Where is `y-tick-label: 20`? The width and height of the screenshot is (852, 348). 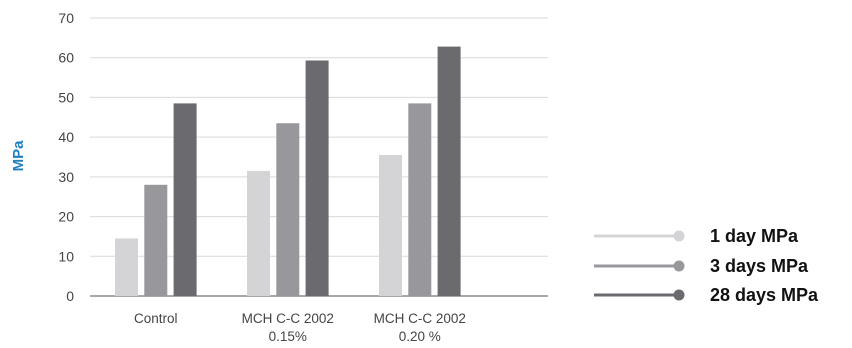
y-tick-label: 20 is located at coordinates (66, 217).